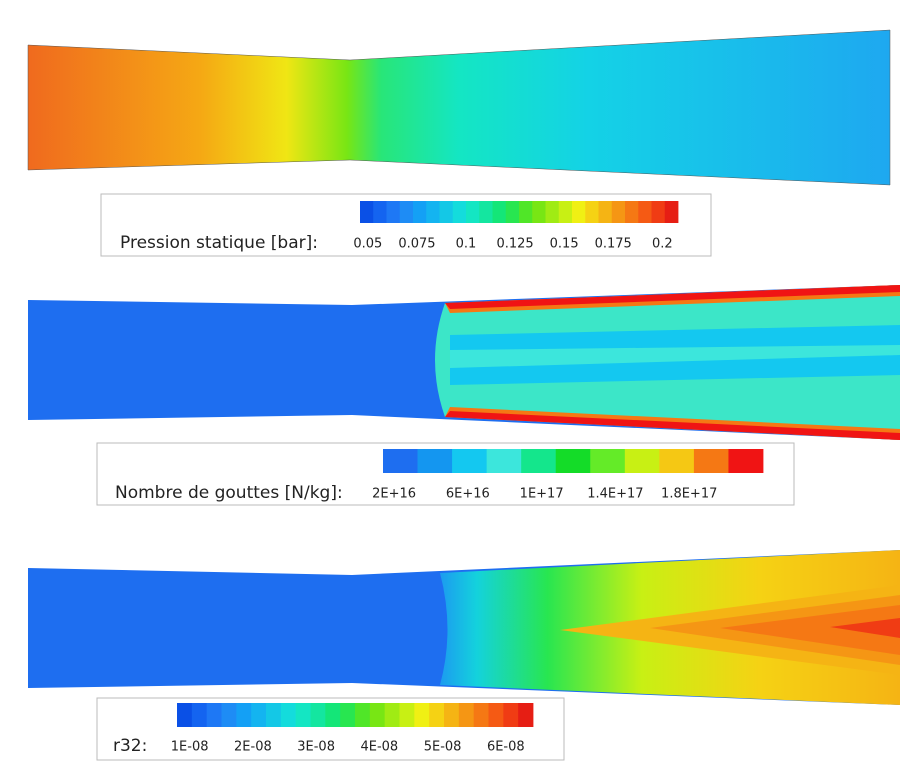  I want to click on colorbar-tick-label: 0.15, so click(564, 244).